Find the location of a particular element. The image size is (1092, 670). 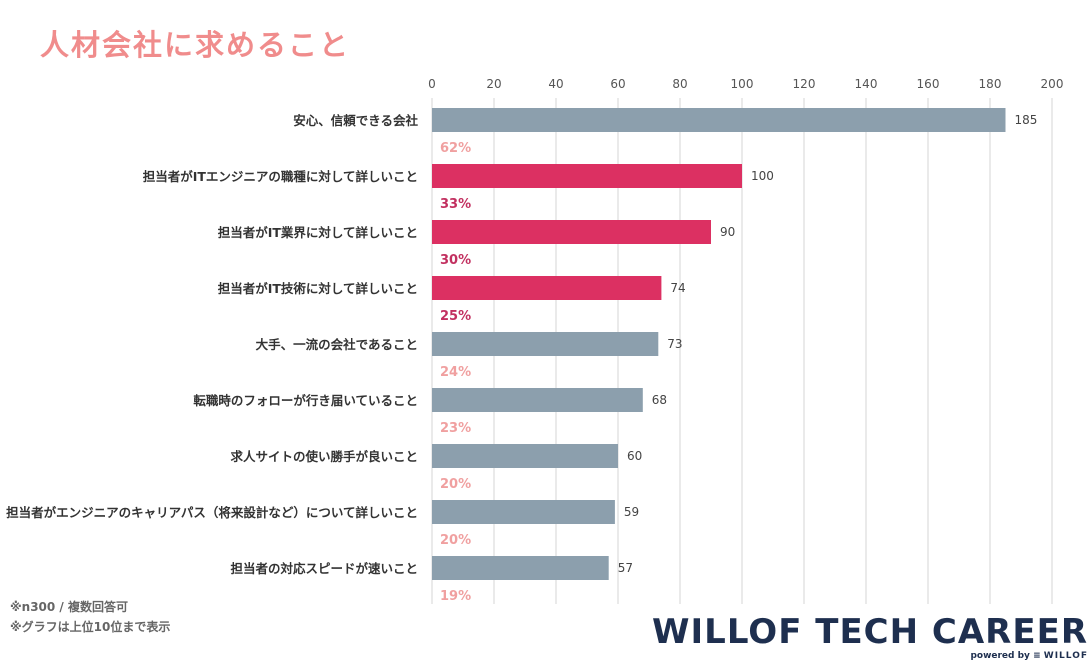

category-label: 担当者の対応スピードが速いこと is located at coordinates (324, 568).